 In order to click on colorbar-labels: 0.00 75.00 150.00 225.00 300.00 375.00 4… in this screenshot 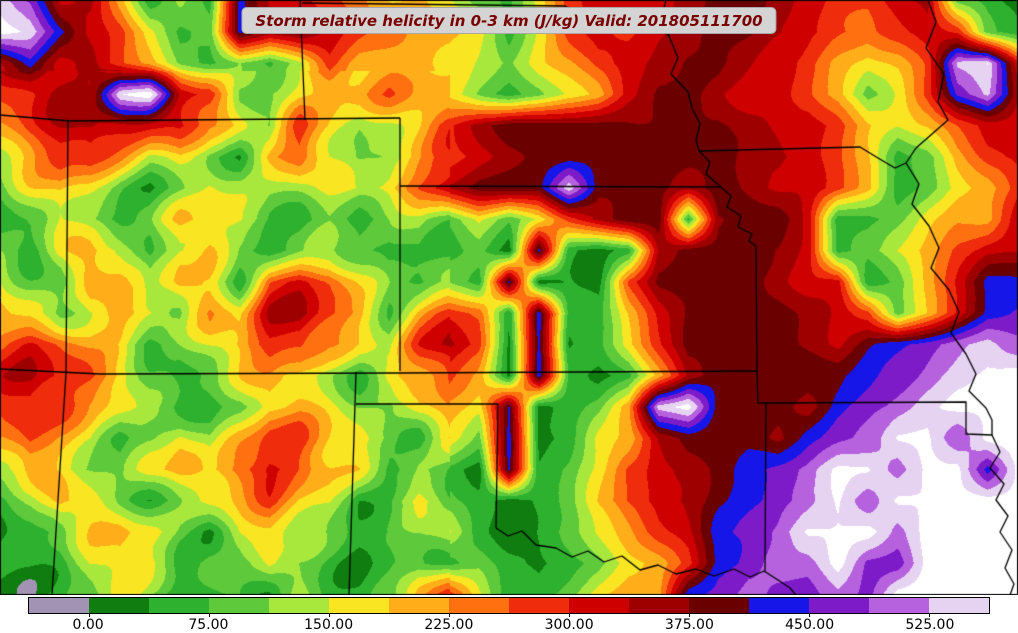, I will do `click(509, 625)`.